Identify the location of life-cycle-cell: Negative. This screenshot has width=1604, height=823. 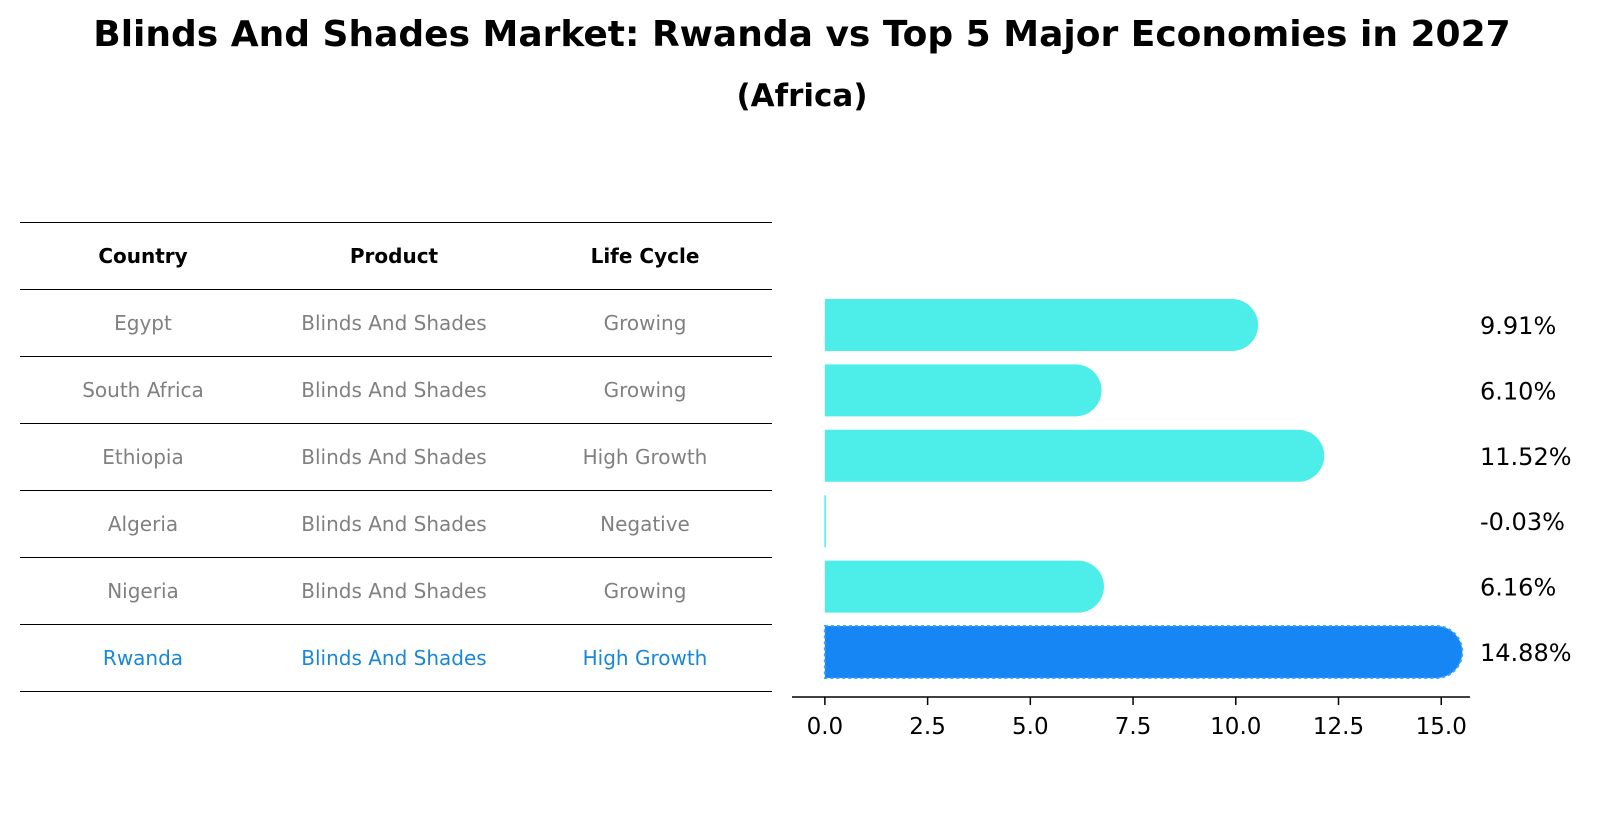
(645, 524).